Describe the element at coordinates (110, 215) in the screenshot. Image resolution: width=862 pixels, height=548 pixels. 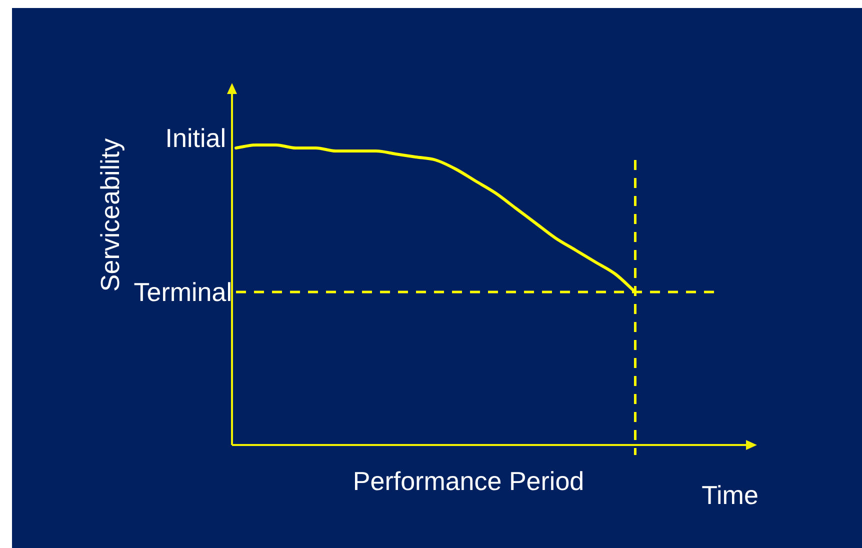
I see `y-axis-title: Serviceability` at that location.